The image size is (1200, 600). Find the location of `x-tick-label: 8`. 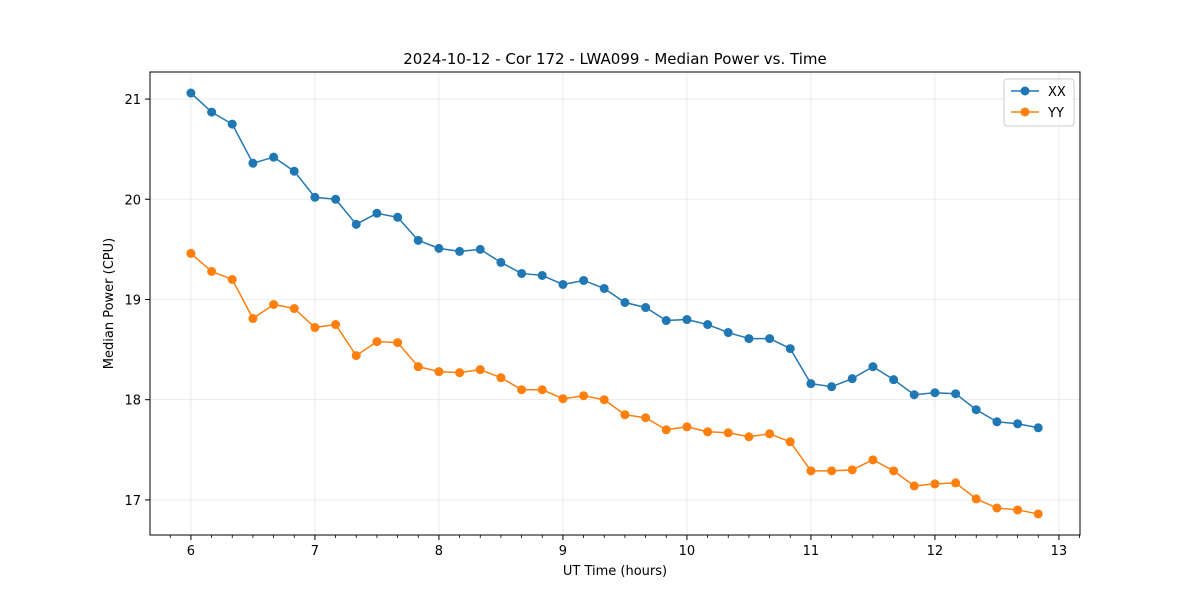

x-tick-label: 8 is located at coordinates (439, 551).